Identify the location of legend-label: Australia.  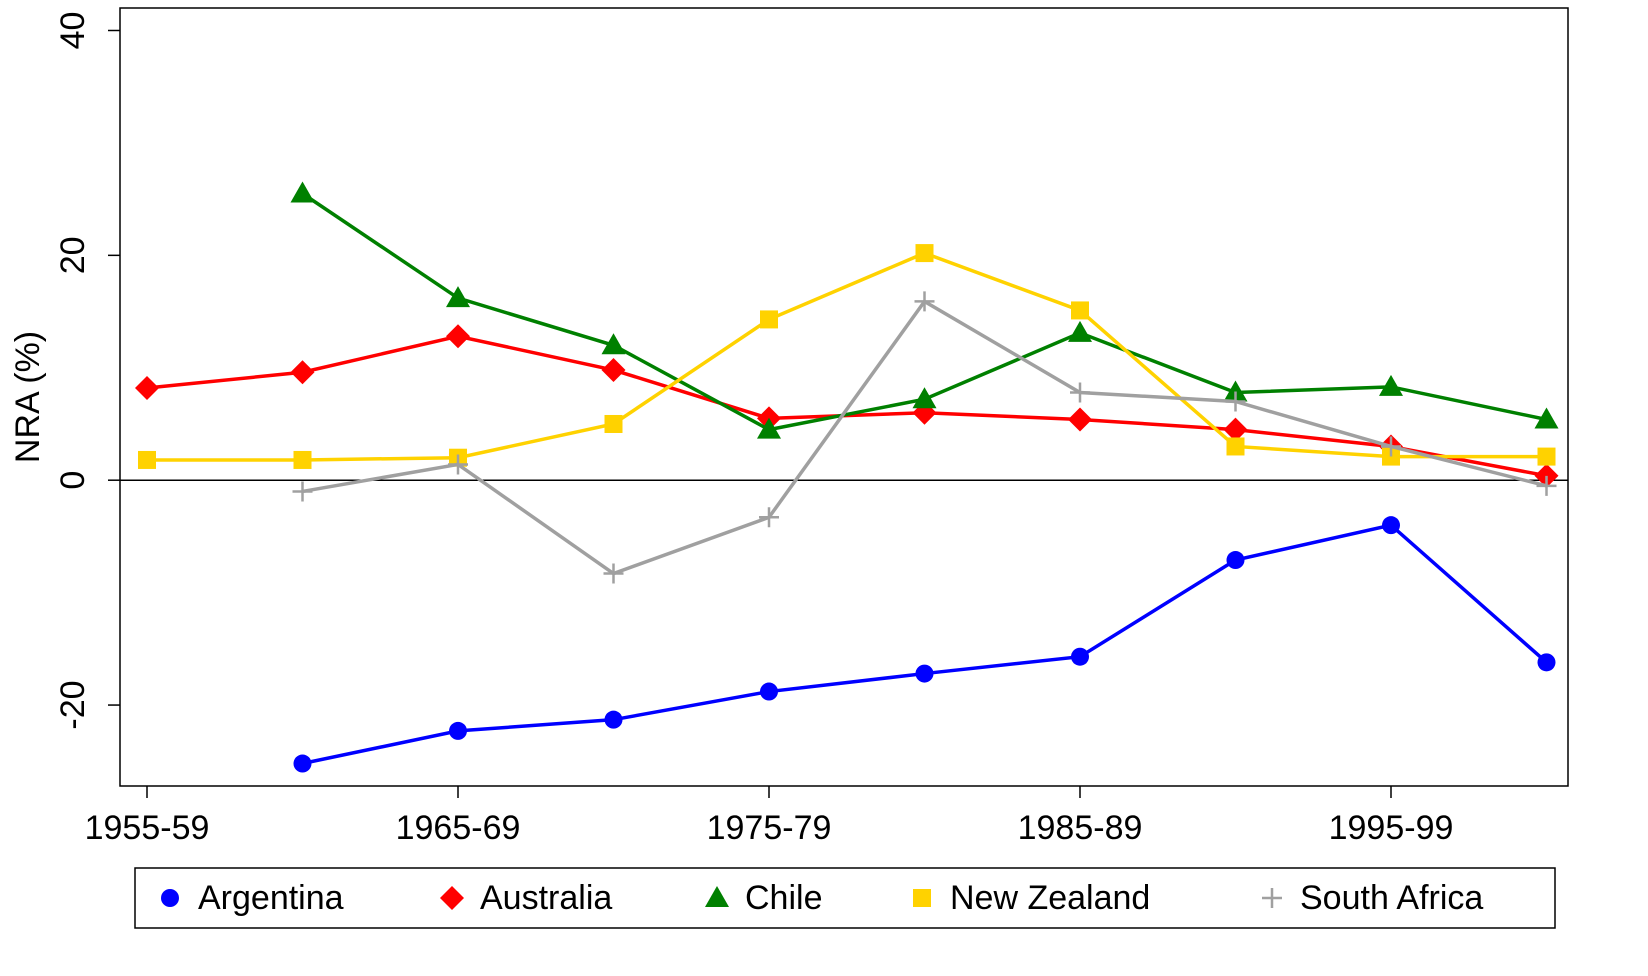
(546, 898).